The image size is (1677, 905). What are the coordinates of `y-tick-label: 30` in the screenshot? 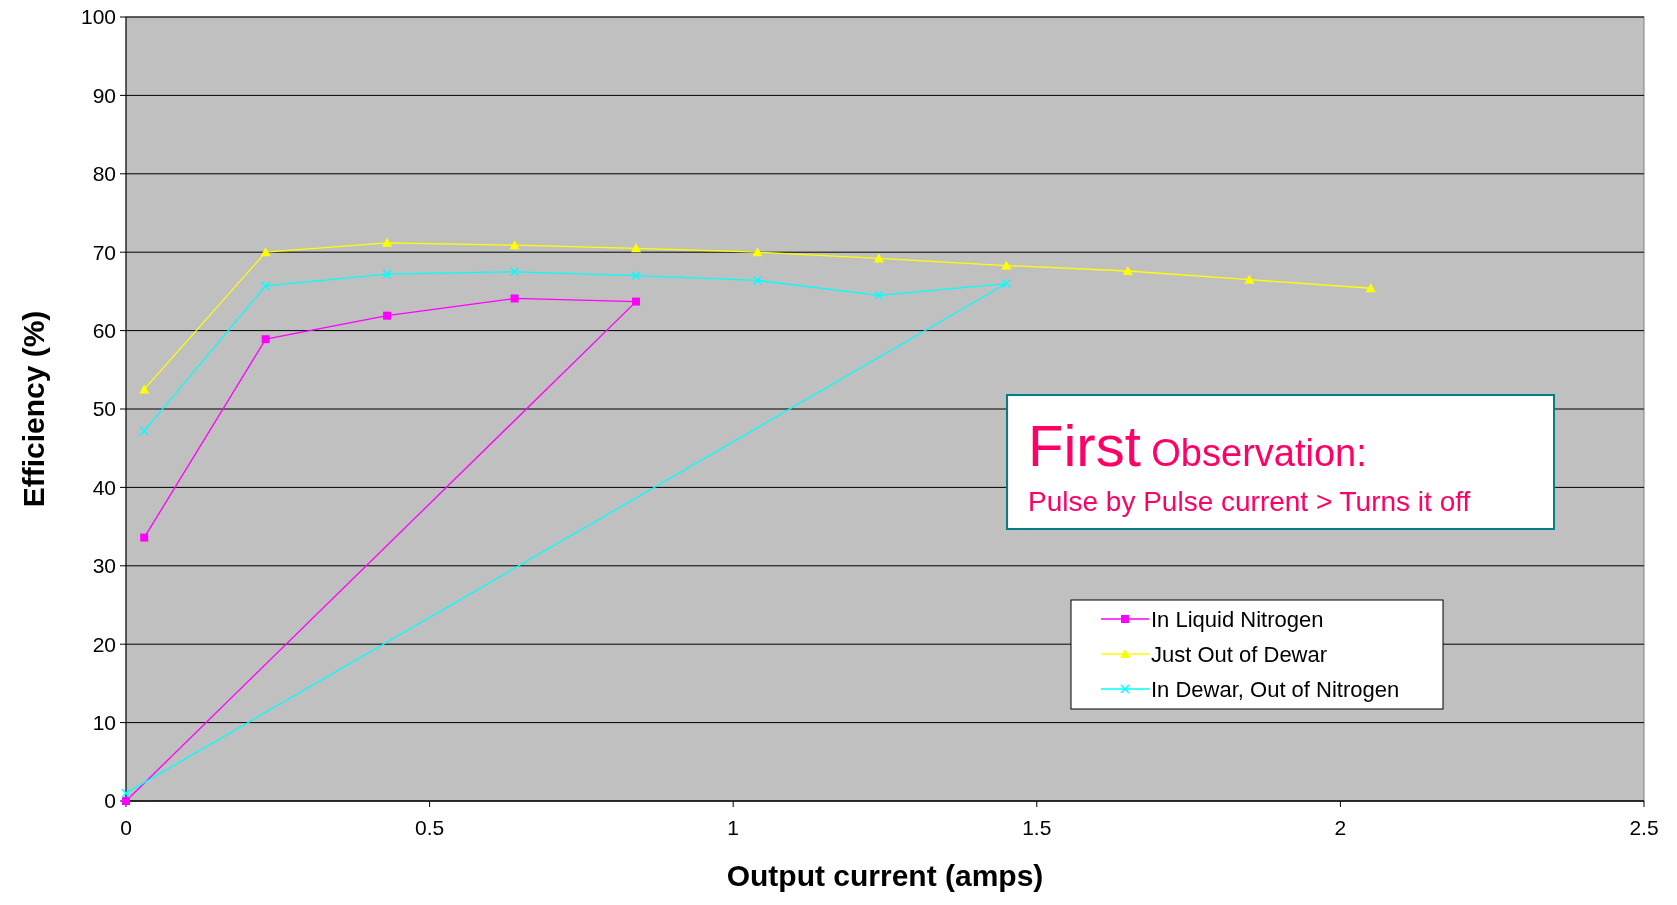 It's located at (104, 566).